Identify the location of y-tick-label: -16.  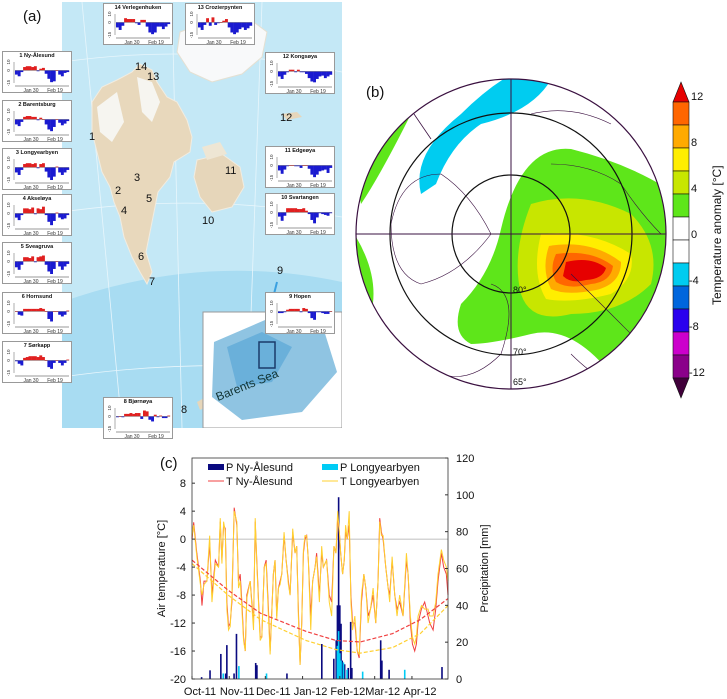
(178, 652).